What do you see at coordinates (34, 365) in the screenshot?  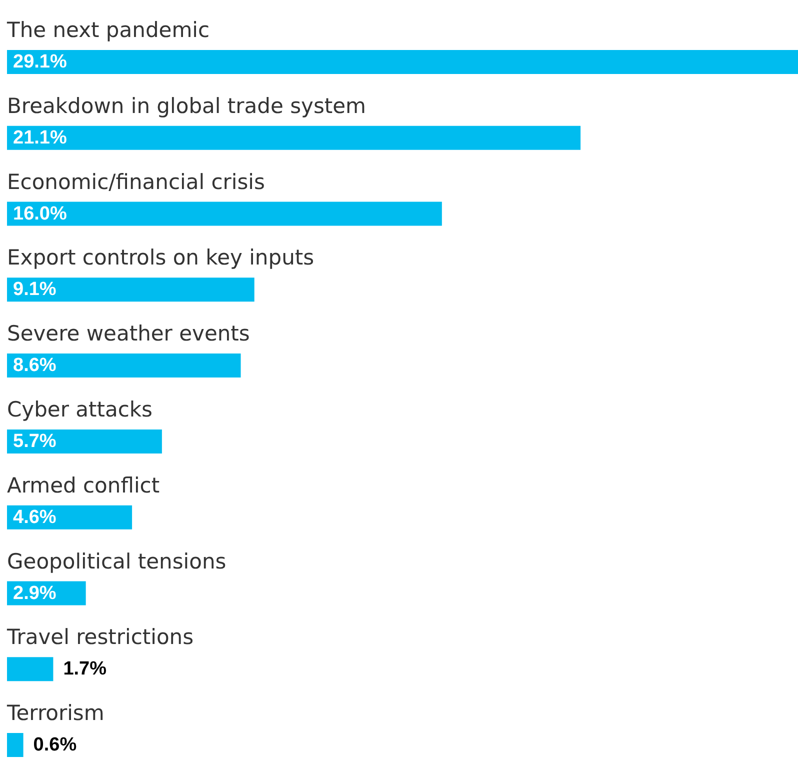 I see `data-label: 8.6%` at bounding box center [34, 365].